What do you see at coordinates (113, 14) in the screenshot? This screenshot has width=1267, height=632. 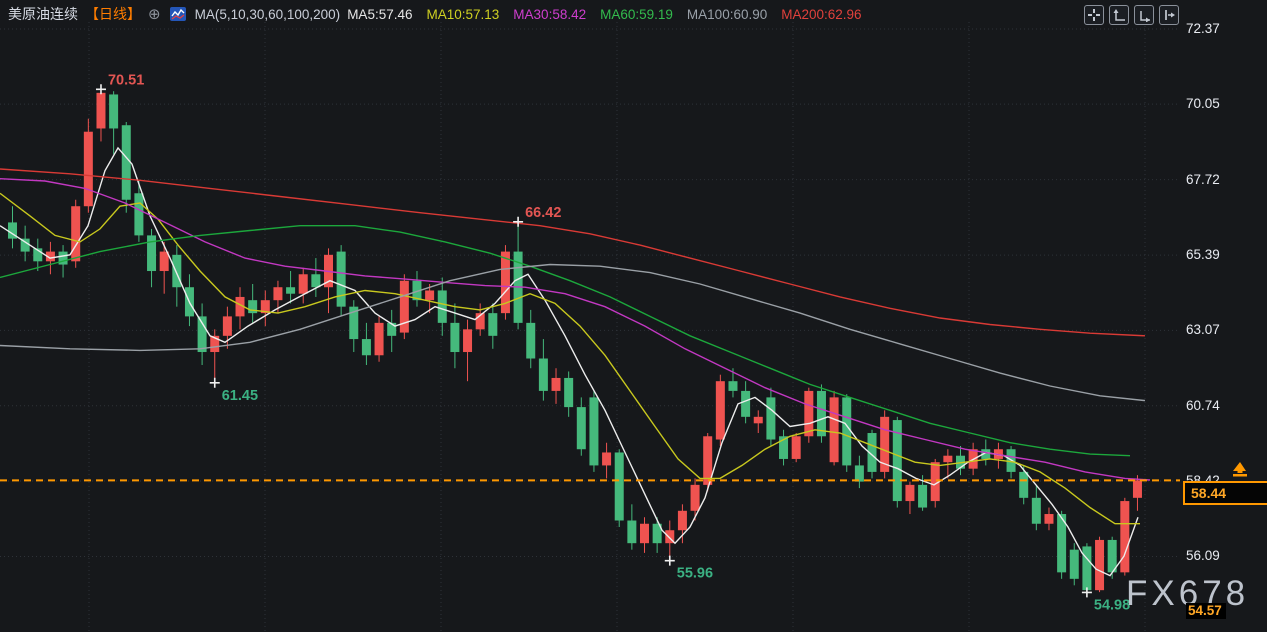 I see `timeframe-label: 【日线】` at bounding box center [113, 14].